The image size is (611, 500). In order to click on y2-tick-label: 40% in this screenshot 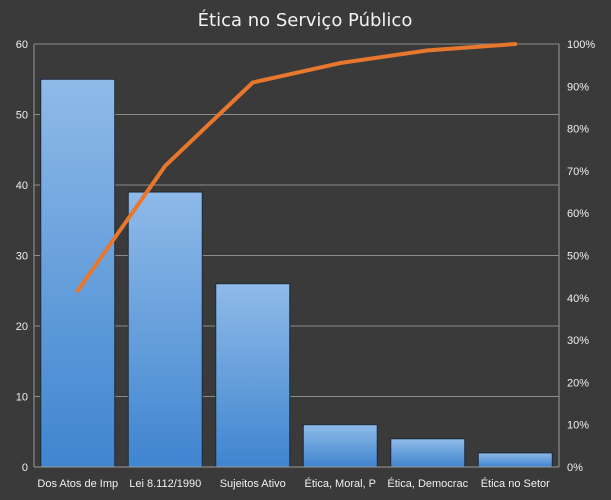, I will do `click(578, 299)`.